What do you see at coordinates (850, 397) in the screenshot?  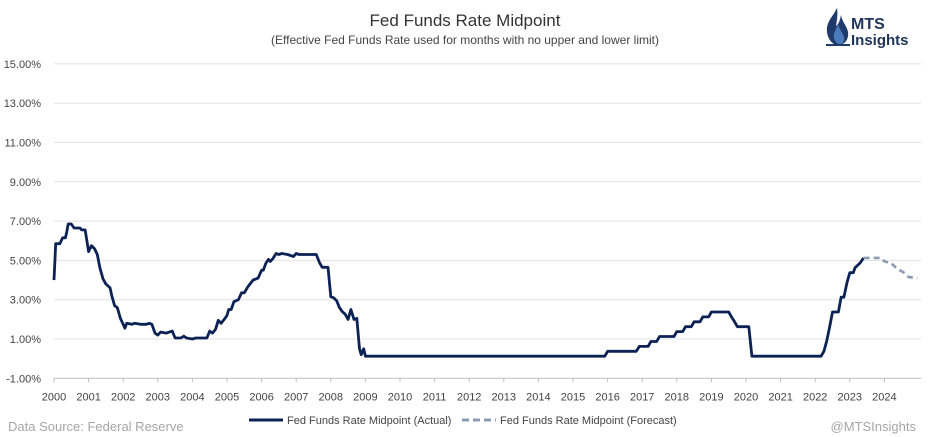 I see `x-tick-label: 2023` at bounding box center [850, 397].